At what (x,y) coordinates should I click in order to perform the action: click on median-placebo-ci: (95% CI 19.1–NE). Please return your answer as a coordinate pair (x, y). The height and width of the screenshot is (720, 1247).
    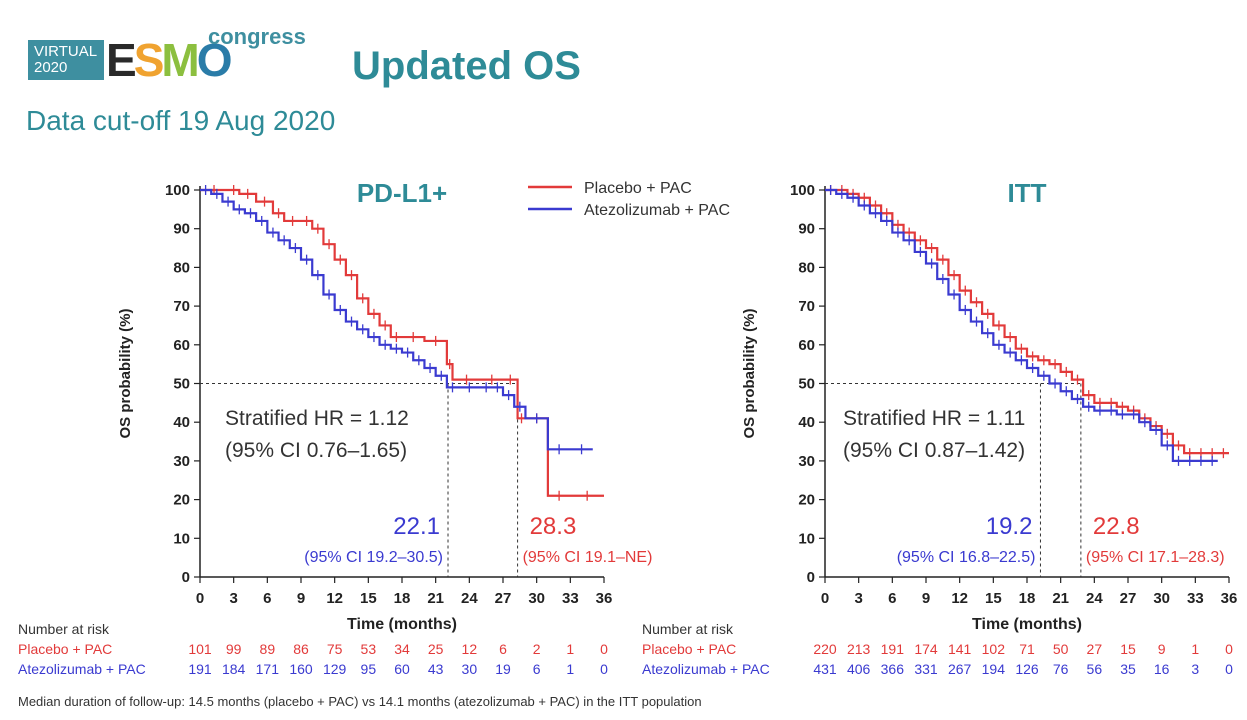
    Looking at the image, I should click on (588, 557).